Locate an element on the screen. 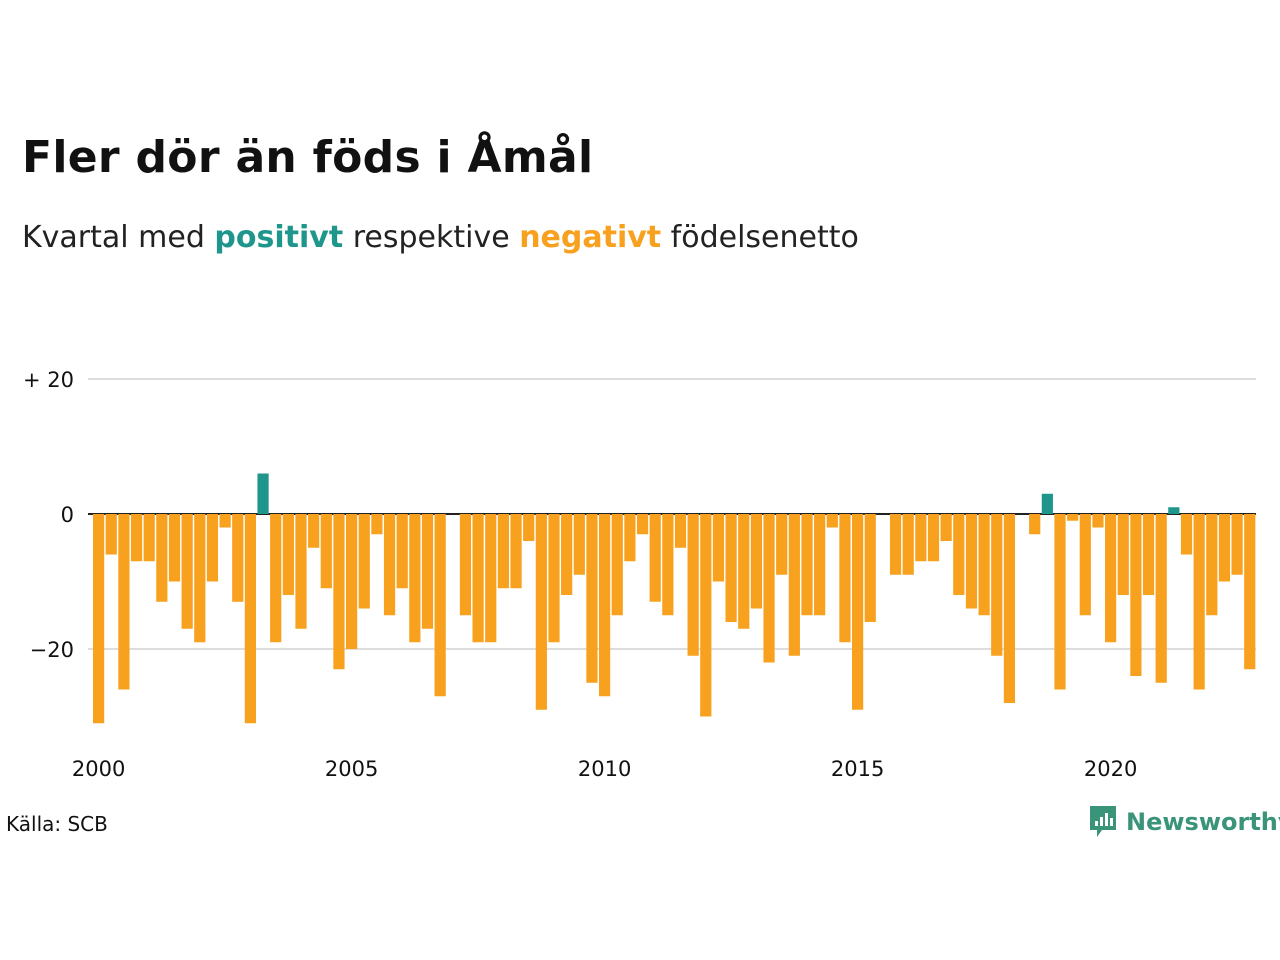 The height and width of the screenshot is (960, 1280). subtitle-prefix: Kvartal med is located at coordinates (118, 237).